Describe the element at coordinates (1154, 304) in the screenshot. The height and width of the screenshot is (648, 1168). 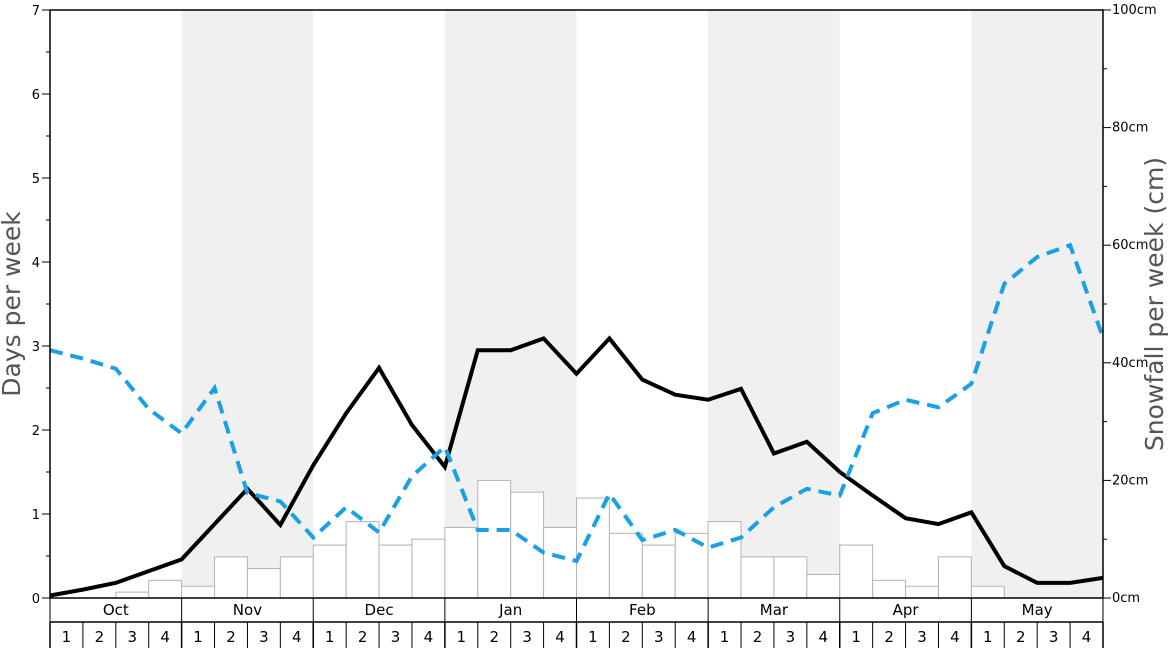
I see `right-axis-title: Snowfall per week (cm)` at that location.